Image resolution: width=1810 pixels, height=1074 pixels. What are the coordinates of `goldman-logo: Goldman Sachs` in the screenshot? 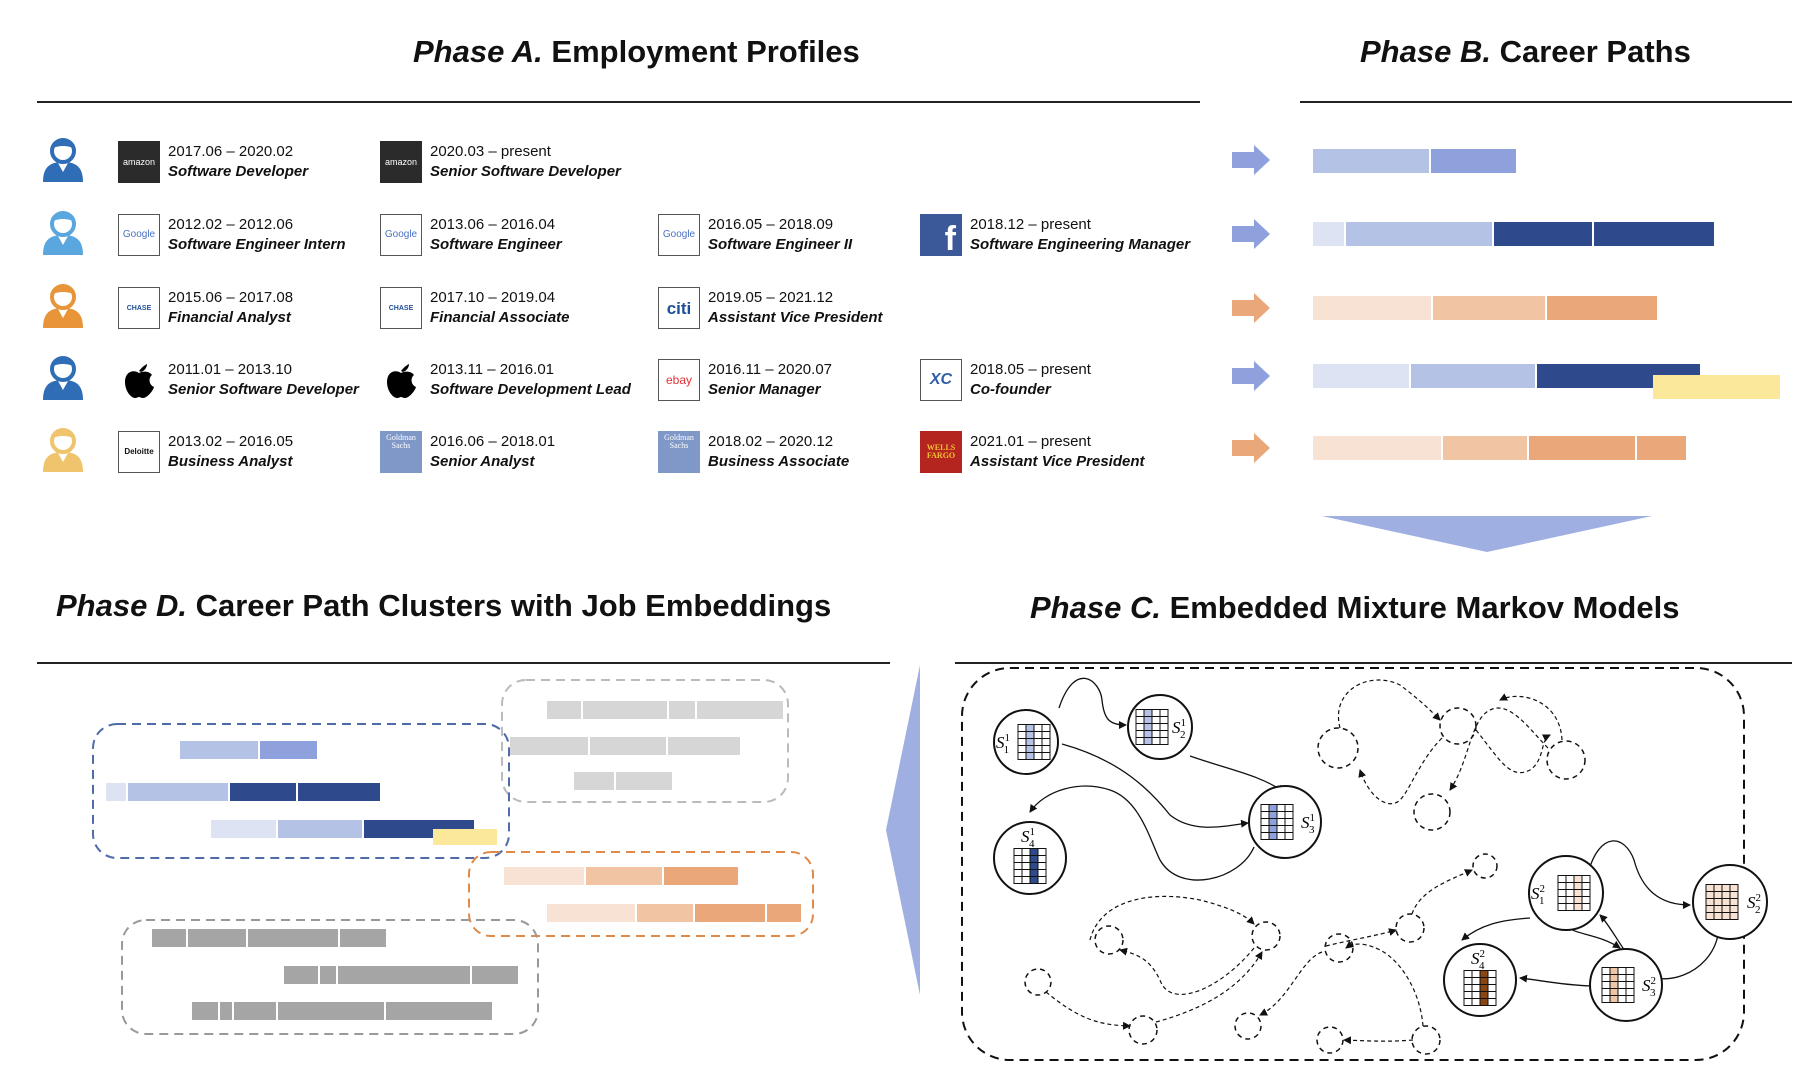 It's located at (401, 452).